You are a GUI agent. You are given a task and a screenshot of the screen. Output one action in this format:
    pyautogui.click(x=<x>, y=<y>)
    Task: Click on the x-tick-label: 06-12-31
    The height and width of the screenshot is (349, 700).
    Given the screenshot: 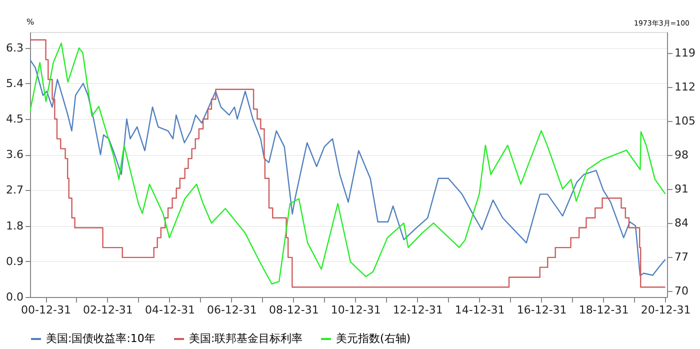 What is the action you would take?
    pyautogui.click(x=231, y=310)
    